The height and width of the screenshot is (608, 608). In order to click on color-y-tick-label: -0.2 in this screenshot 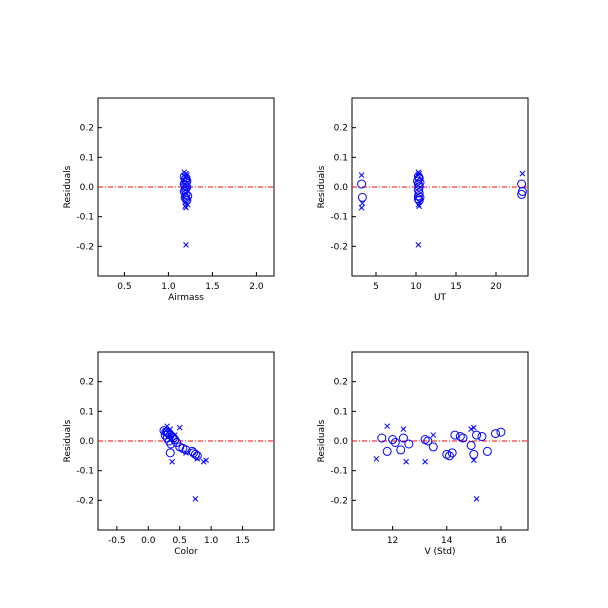, I will do `click(85, 501)`.